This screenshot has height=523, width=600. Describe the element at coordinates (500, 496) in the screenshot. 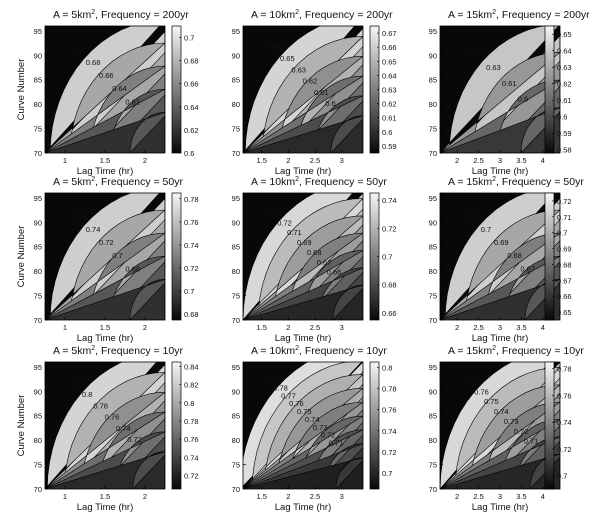

I see `x-tick-label: 3` at that location.